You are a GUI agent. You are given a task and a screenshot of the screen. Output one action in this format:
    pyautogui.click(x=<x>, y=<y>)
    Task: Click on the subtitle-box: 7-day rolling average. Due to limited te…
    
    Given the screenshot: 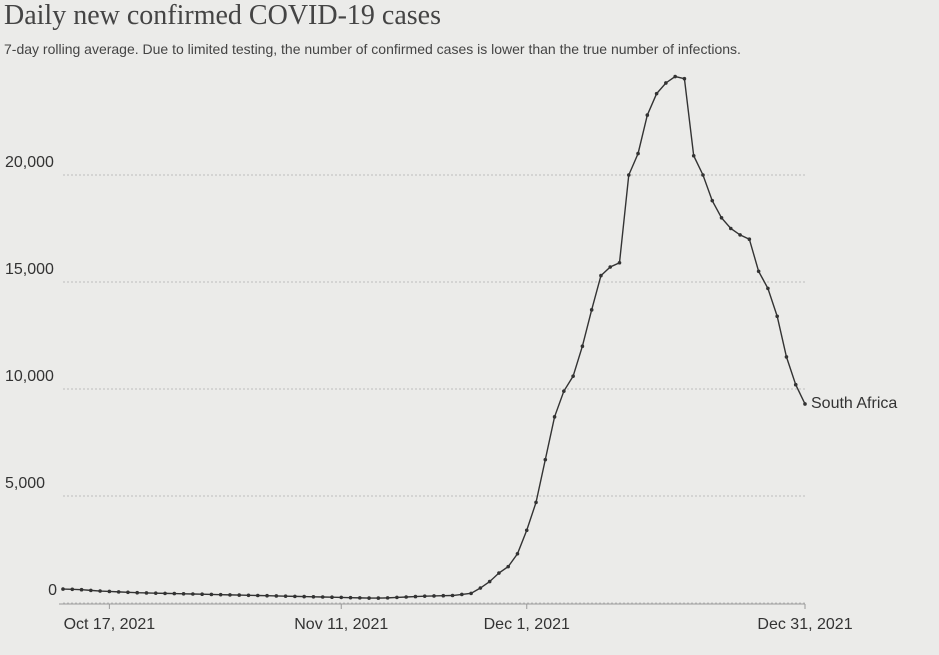 What is the action you would take?
    pyautogui.click(x=372, y=49)
    